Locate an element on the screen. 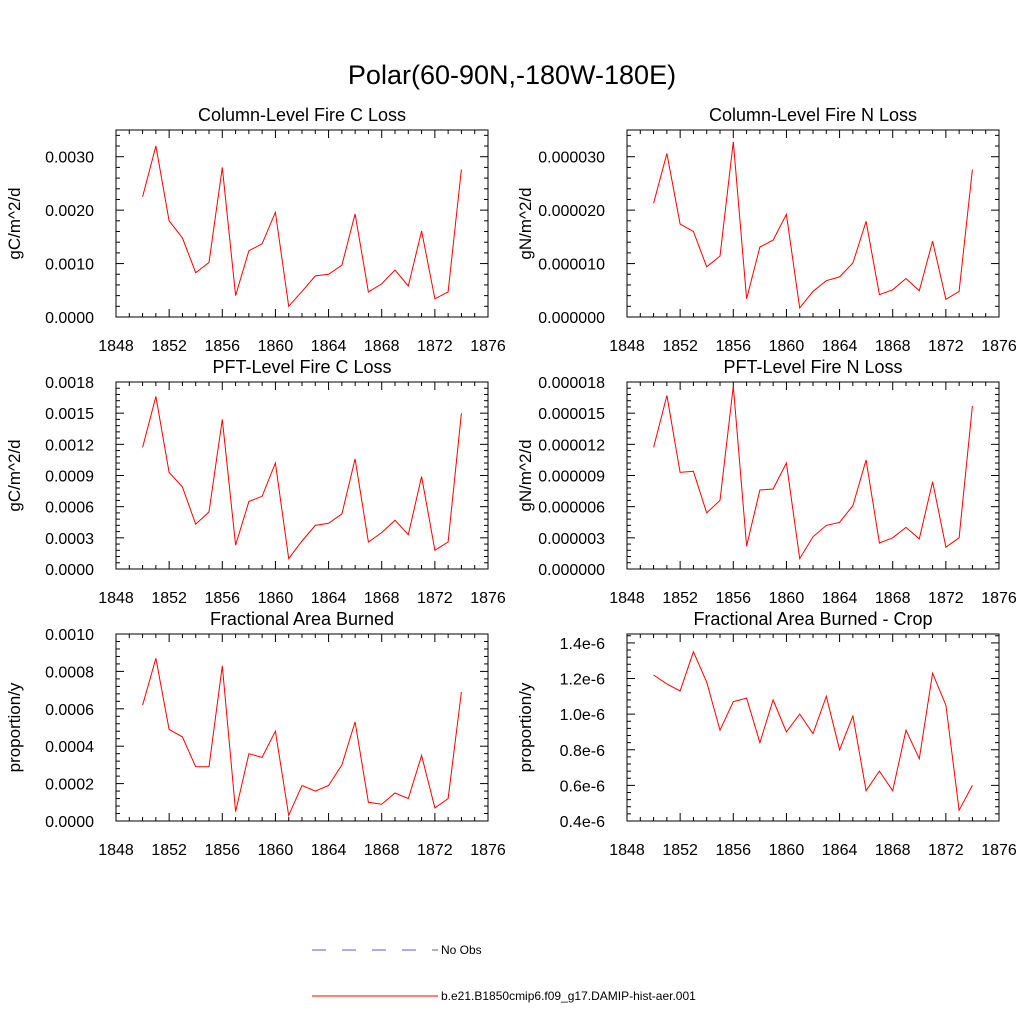  y-tick-label: 0.0002 is located at coordinates (69, 785).